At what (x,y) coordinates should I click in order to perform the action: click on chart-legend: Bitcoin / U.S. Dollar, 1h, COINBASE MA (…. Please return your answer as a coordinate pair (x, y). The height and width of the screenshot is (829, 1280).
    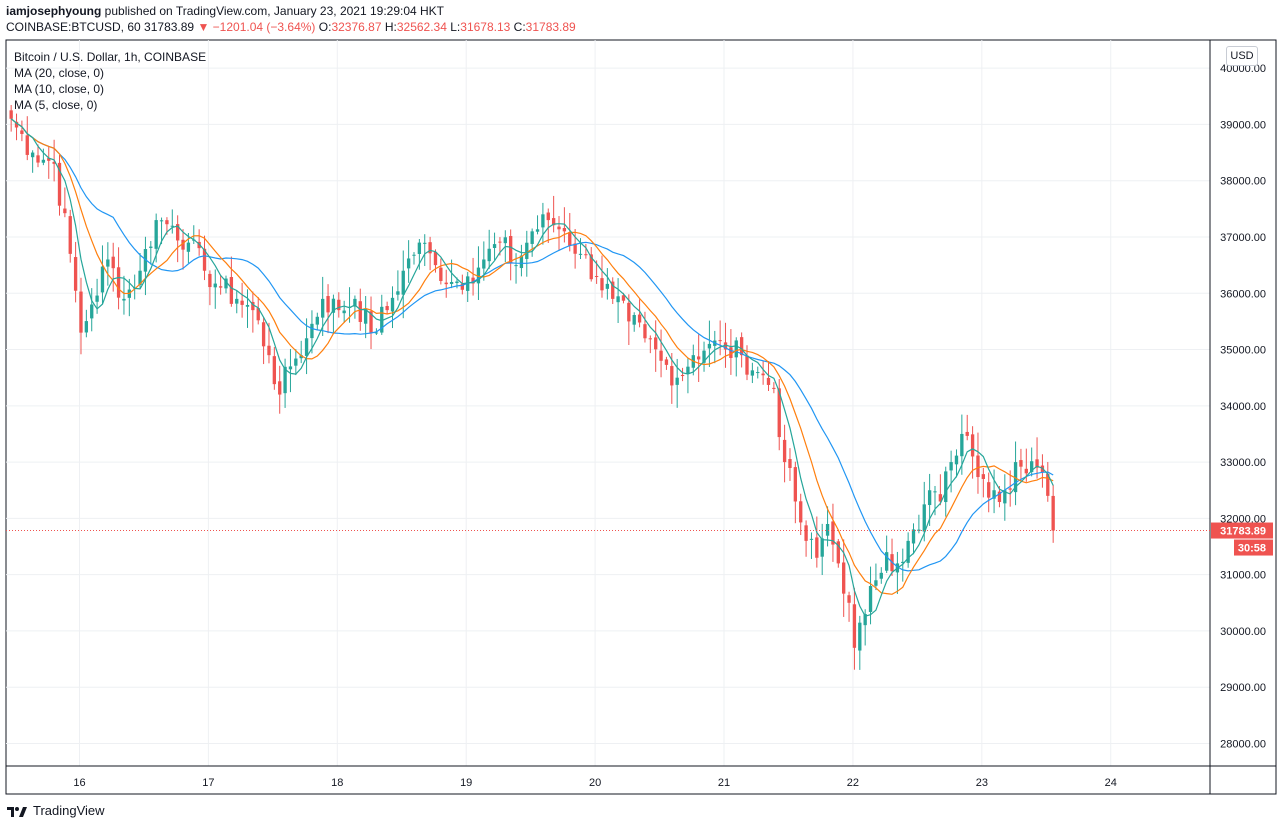
    Looking at the image, I should click on (110, 81).